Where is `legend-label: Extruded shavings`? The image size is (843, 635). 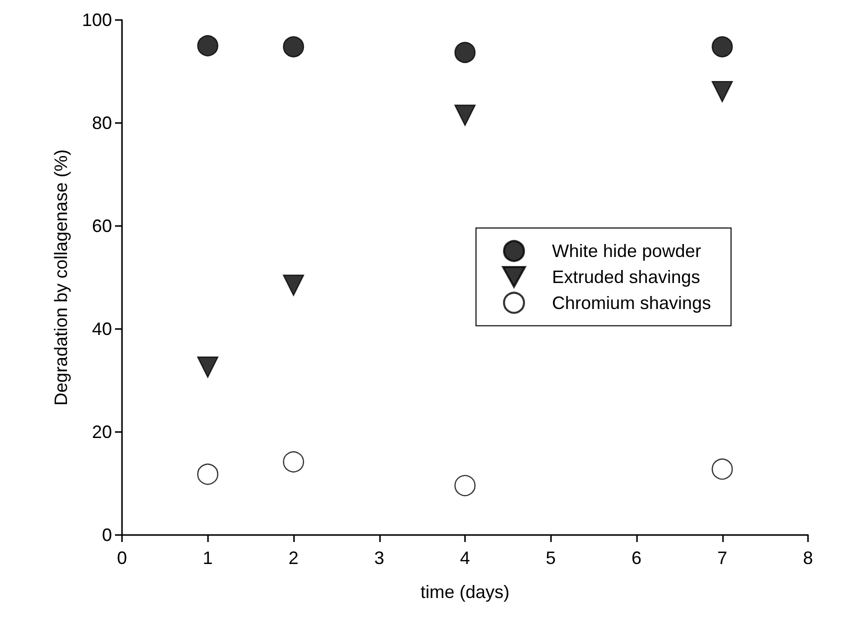 legend-label: Extruded shavings is located at coordinates (626, 276).